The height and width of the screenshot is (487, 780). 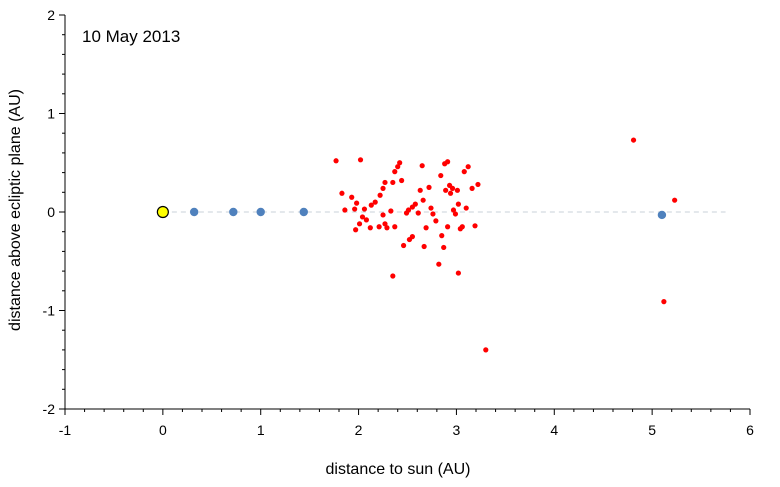 I want to click on y-tick-label: -2, so click(x=49, y=409).